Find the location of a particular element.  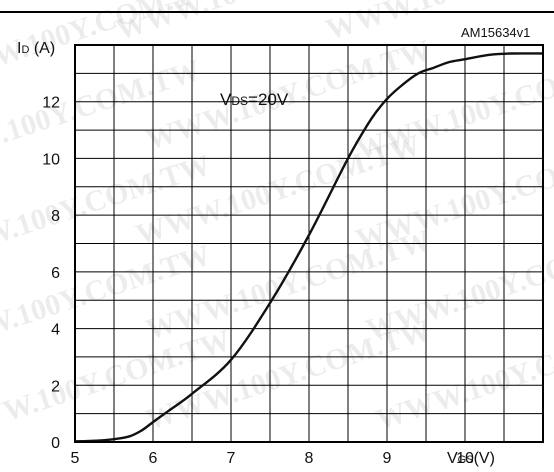

x-tick-label: 10 is located at coordinates (465, 458).